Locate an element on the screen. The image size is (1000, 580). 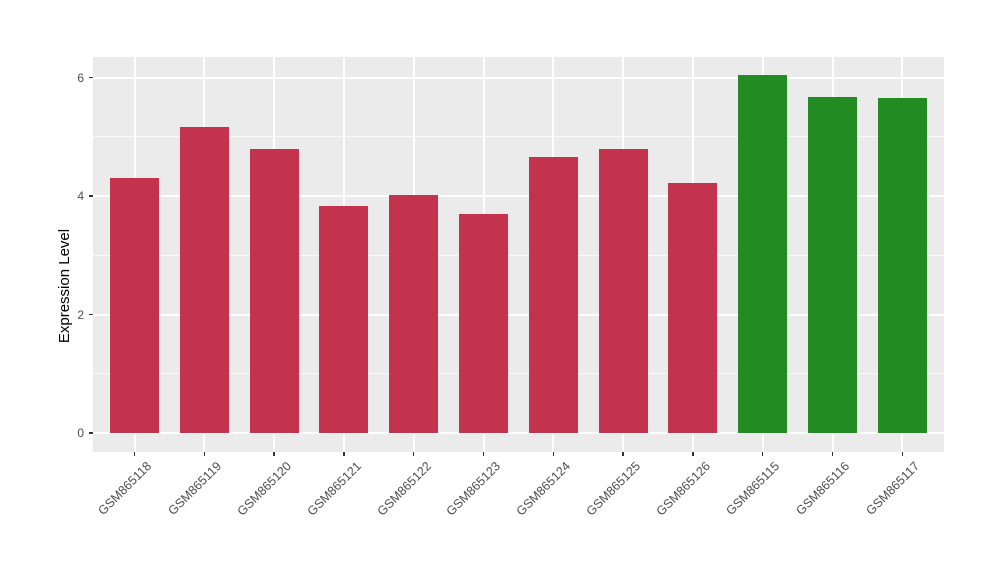
x-tick-label-GSM865118: GSM865118 is located at coordinates (125, 488).